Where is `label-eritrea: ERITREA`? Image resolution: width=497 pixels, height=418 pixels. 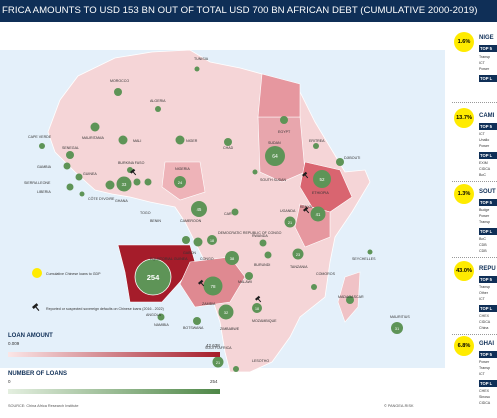 label-eritrea: ERITREA is located at coordinates (317, 141).